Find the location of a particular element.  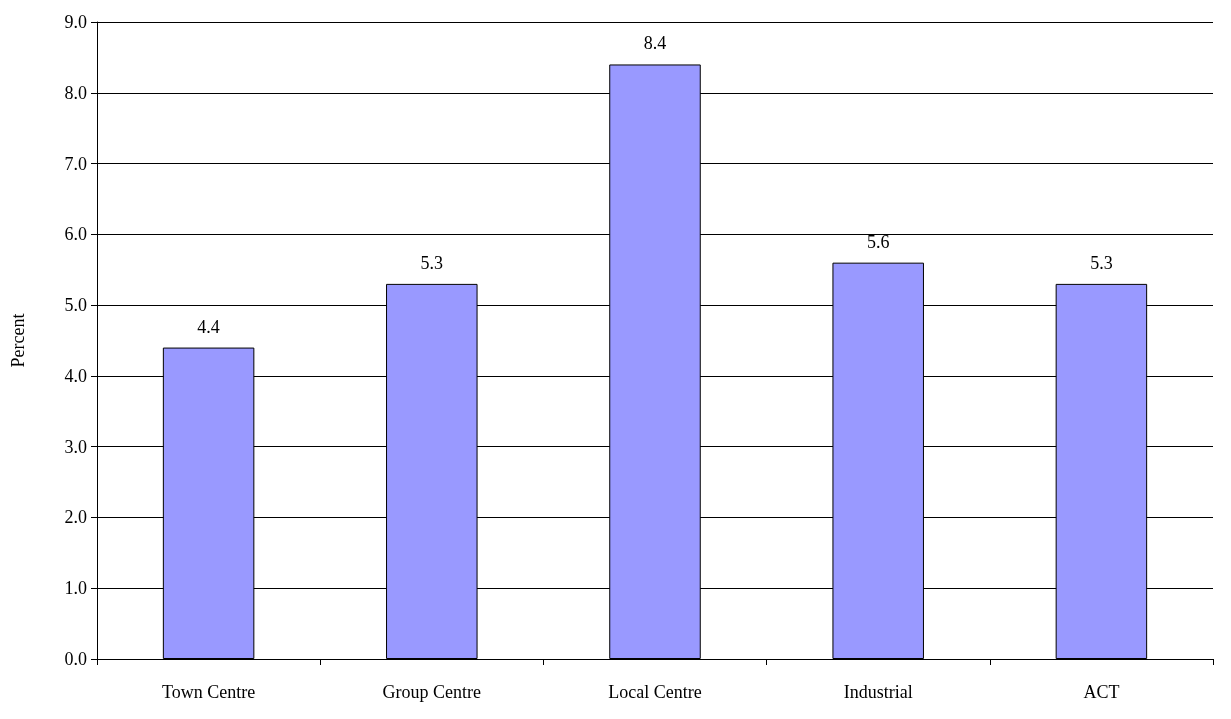

data-label: 4.4 is located at coordinates (208, 326).